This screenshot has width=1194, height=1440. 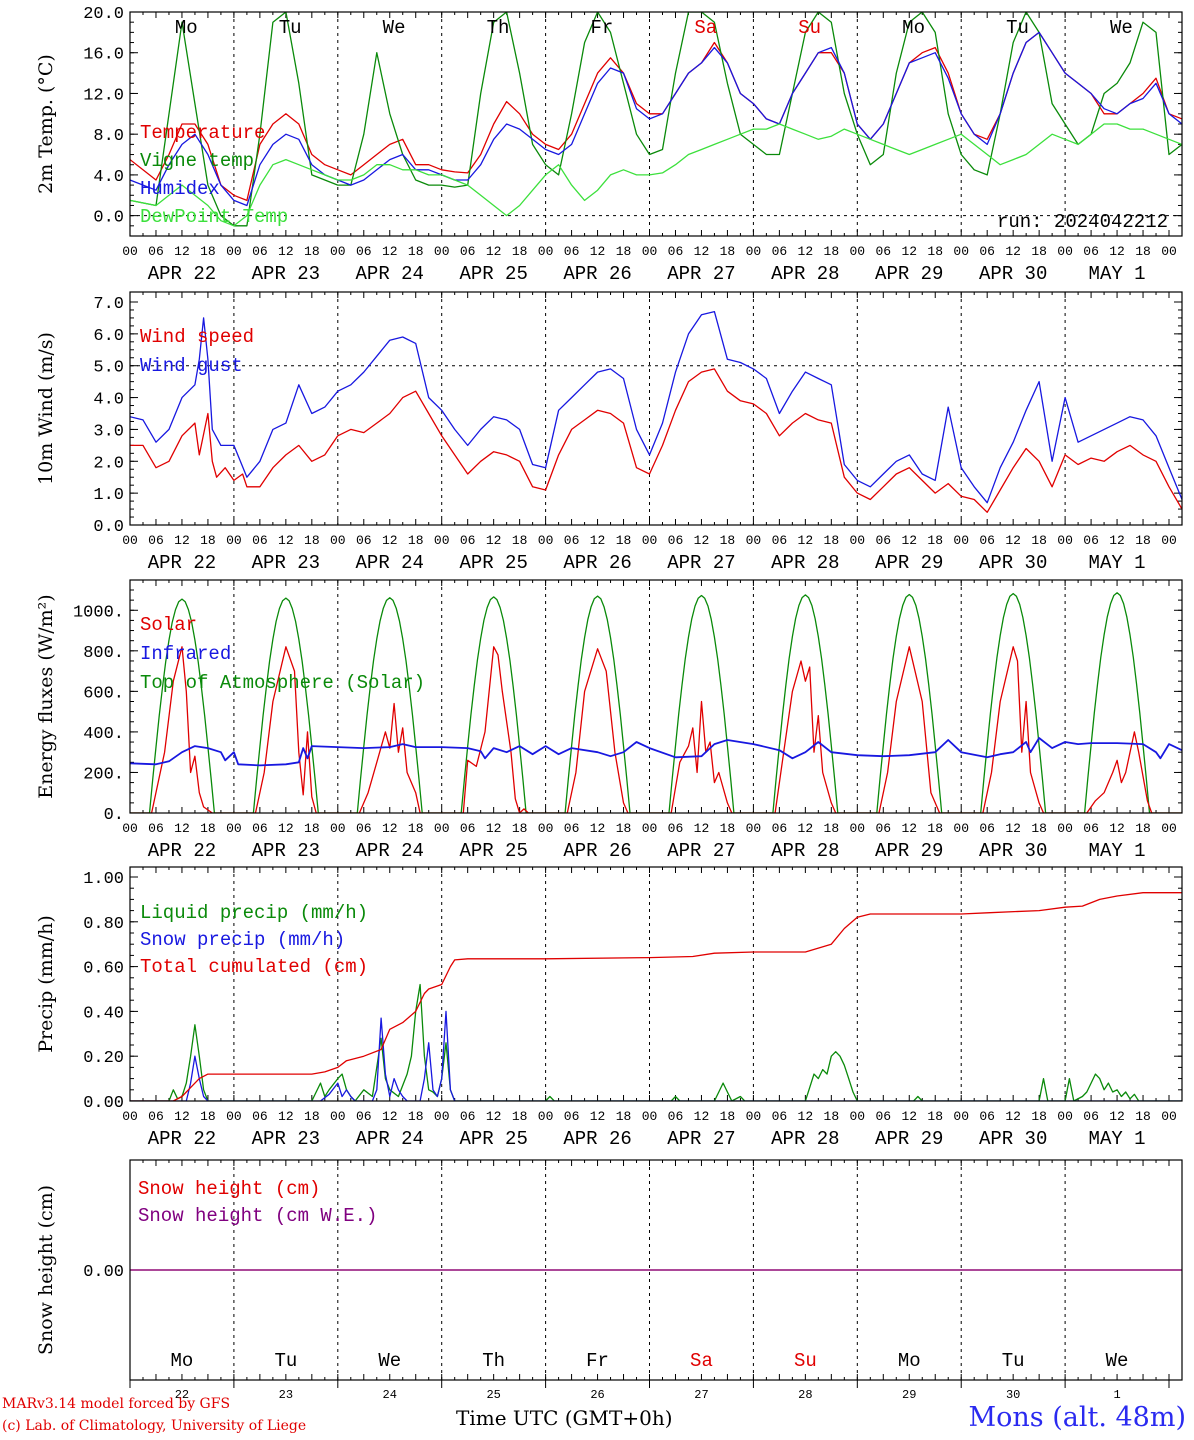 I want to click on y-tick-label: 0.40, so click(x=103, y=1013).